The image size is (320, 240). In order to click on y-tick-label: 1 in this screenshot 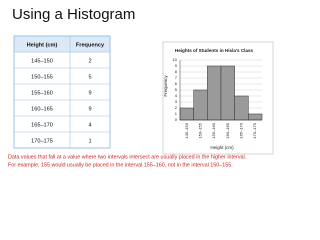, I will do `click(176, 113)`.